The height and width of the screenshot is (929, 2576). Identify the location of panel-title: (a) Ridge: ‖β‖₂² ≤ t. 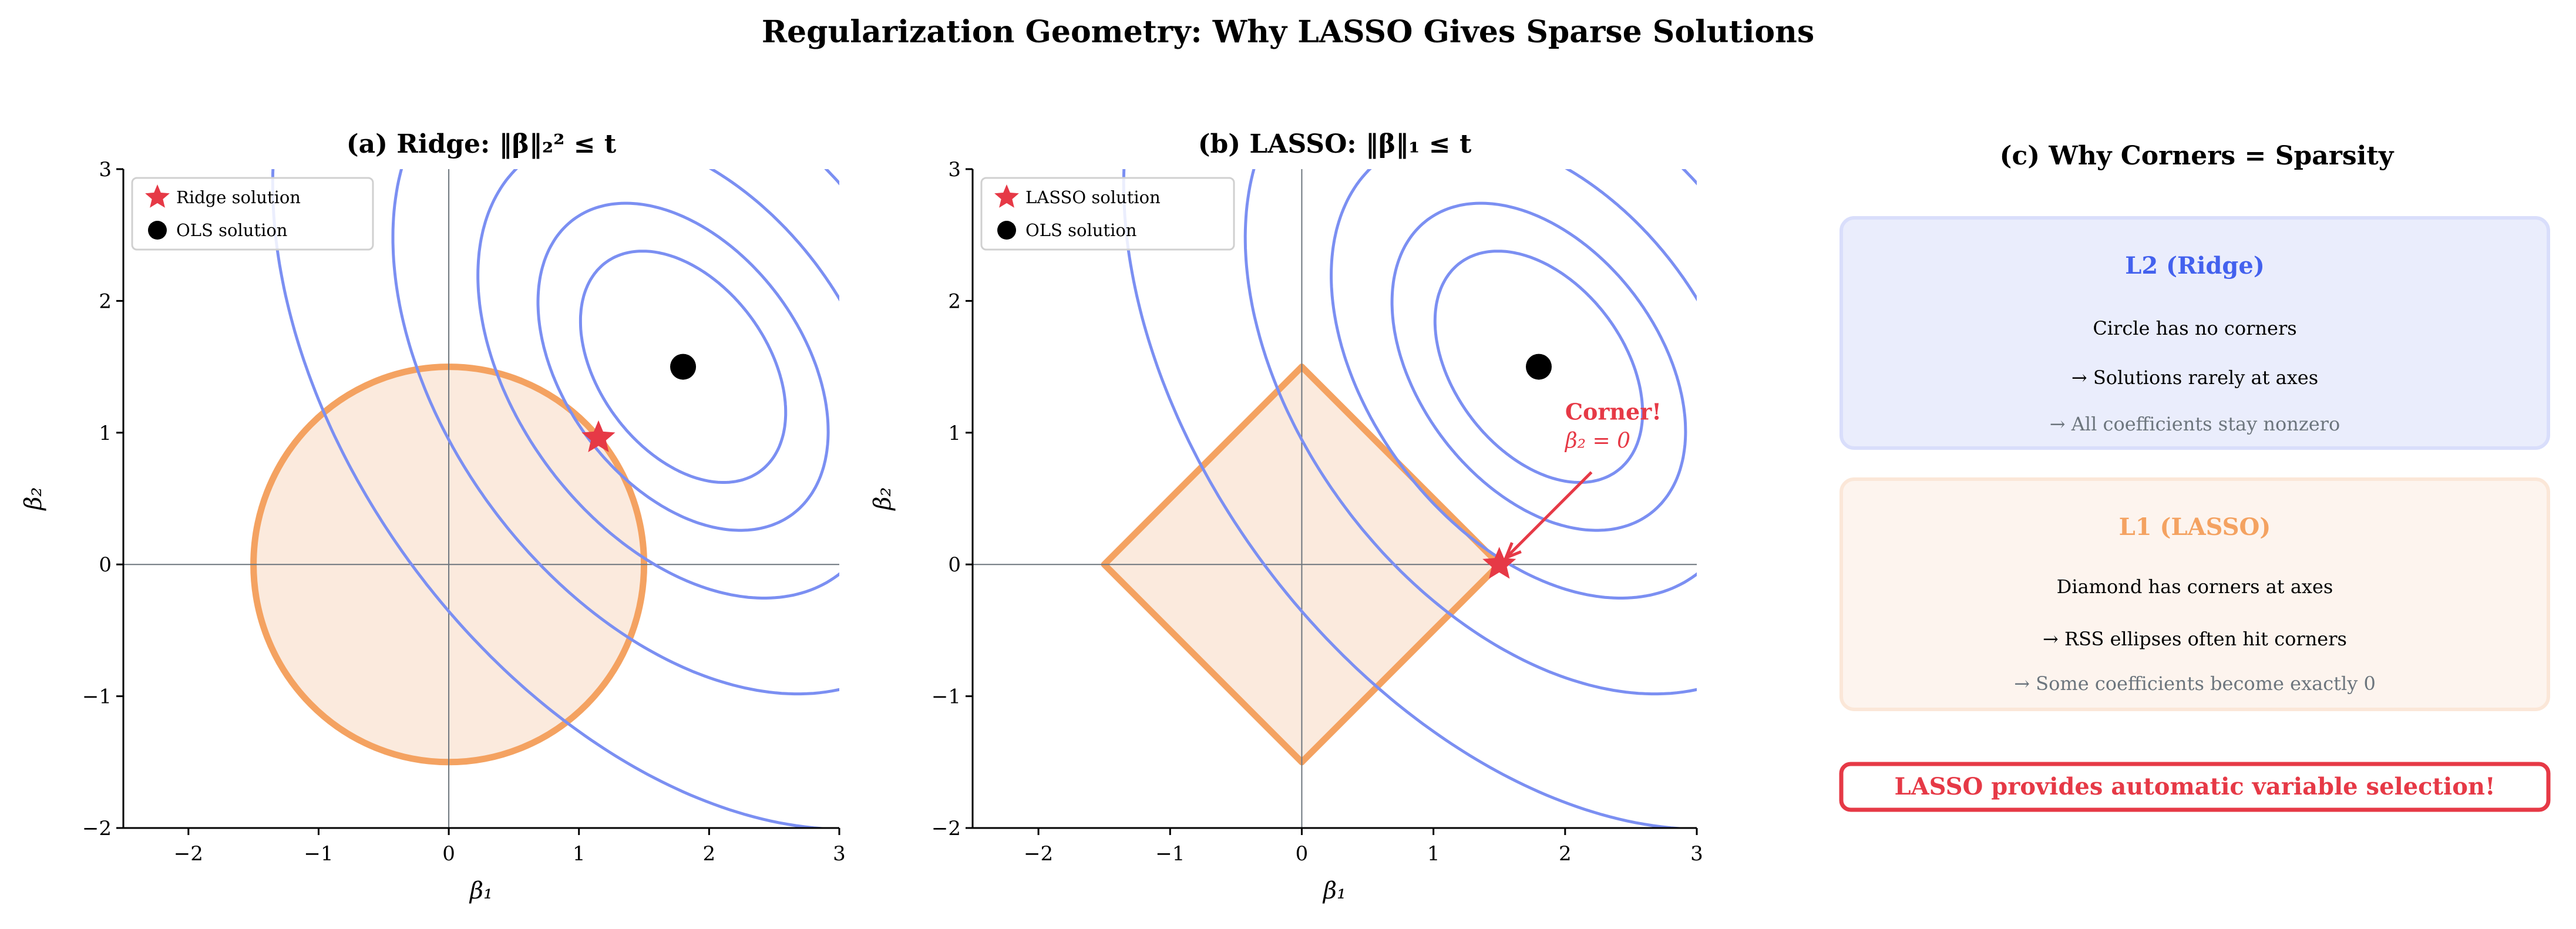
(482, 144).